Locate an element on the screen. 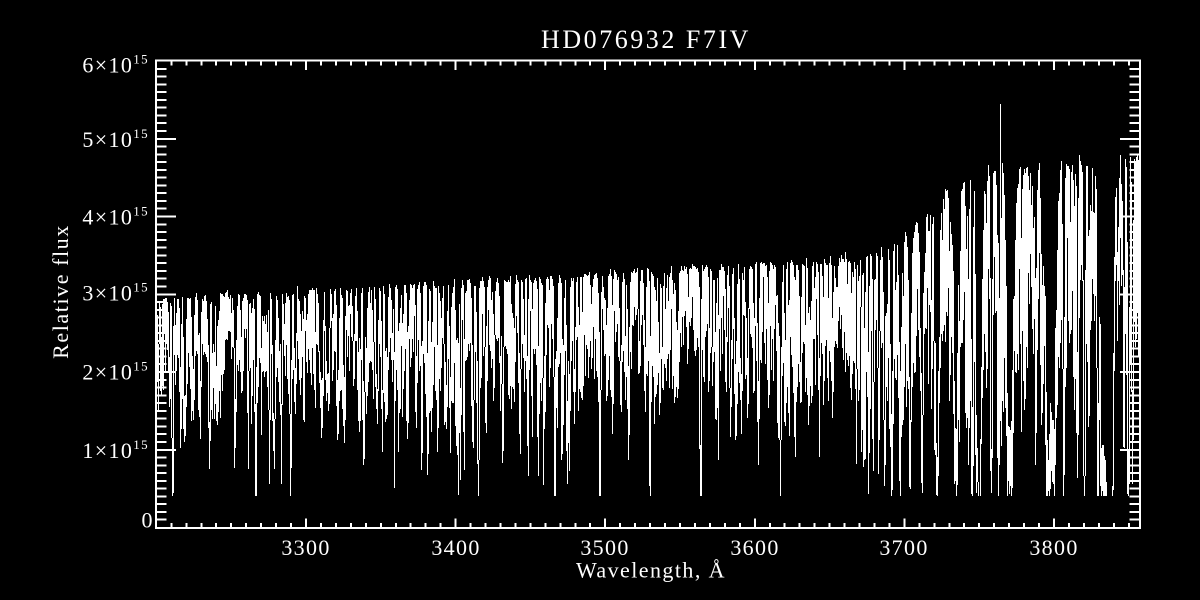 The height and width of the screenshot is (600, 1200). svg-text: 3300 is located at coordinates (305, 547).